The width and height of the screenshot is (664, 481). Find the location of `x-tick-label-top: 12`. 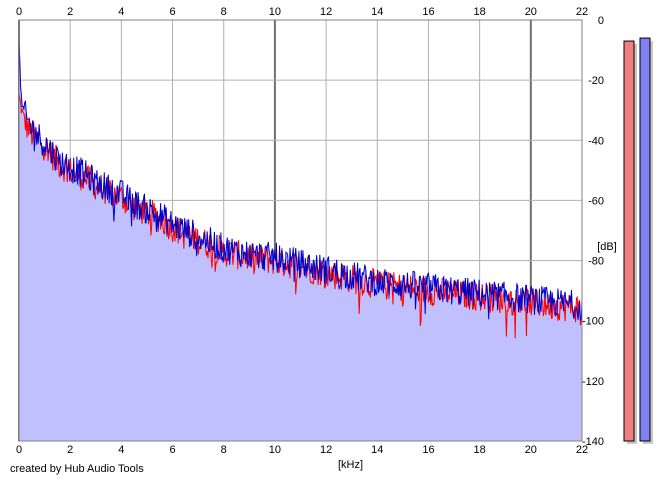

x-tick-label-top: 12 is located at coordinates (326, 12).